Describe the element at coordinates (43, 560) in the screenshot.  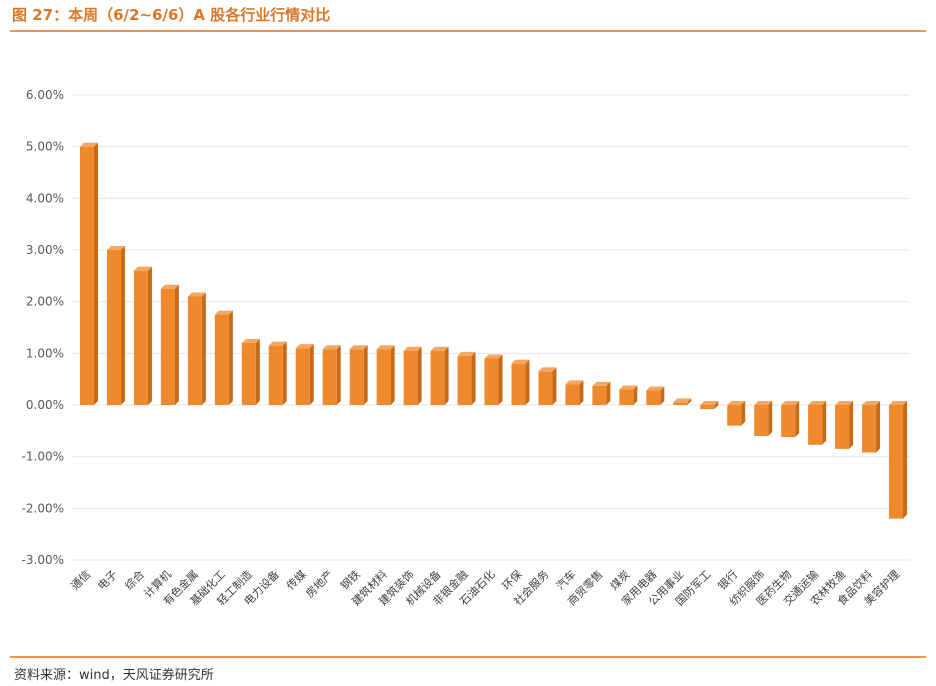
I see `y-tick-label: -3.00%` at that location.